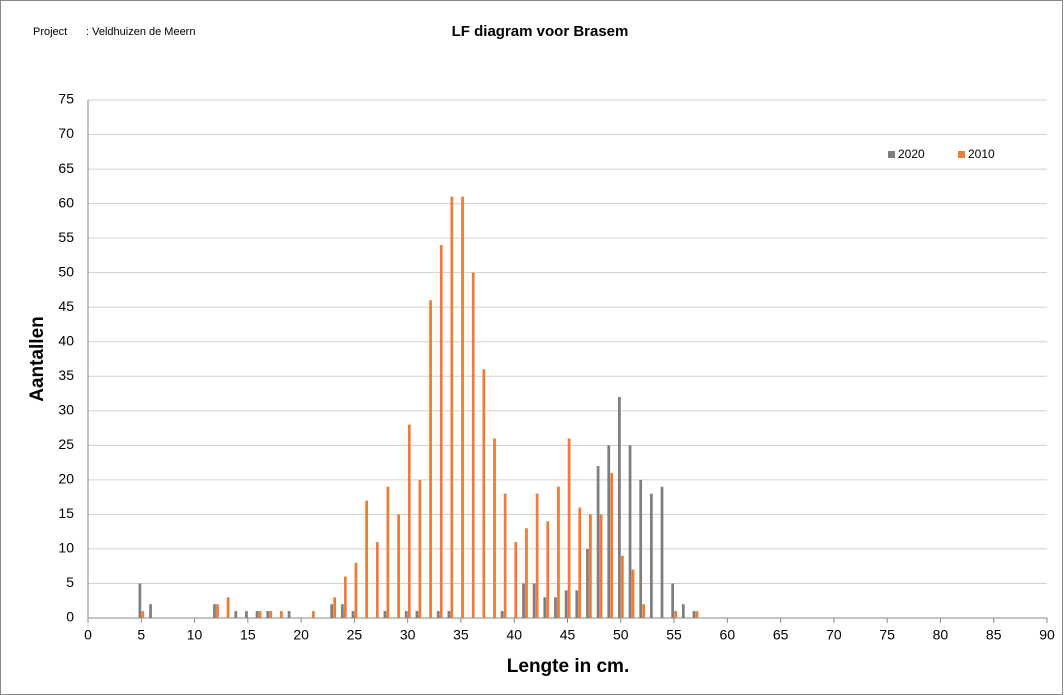 This screenshot has width=1064, height=695. What do you see at coordinates (66, 271) in the screenshot?
I see `y-tick-label: 50` at bounding box center [66, 271].